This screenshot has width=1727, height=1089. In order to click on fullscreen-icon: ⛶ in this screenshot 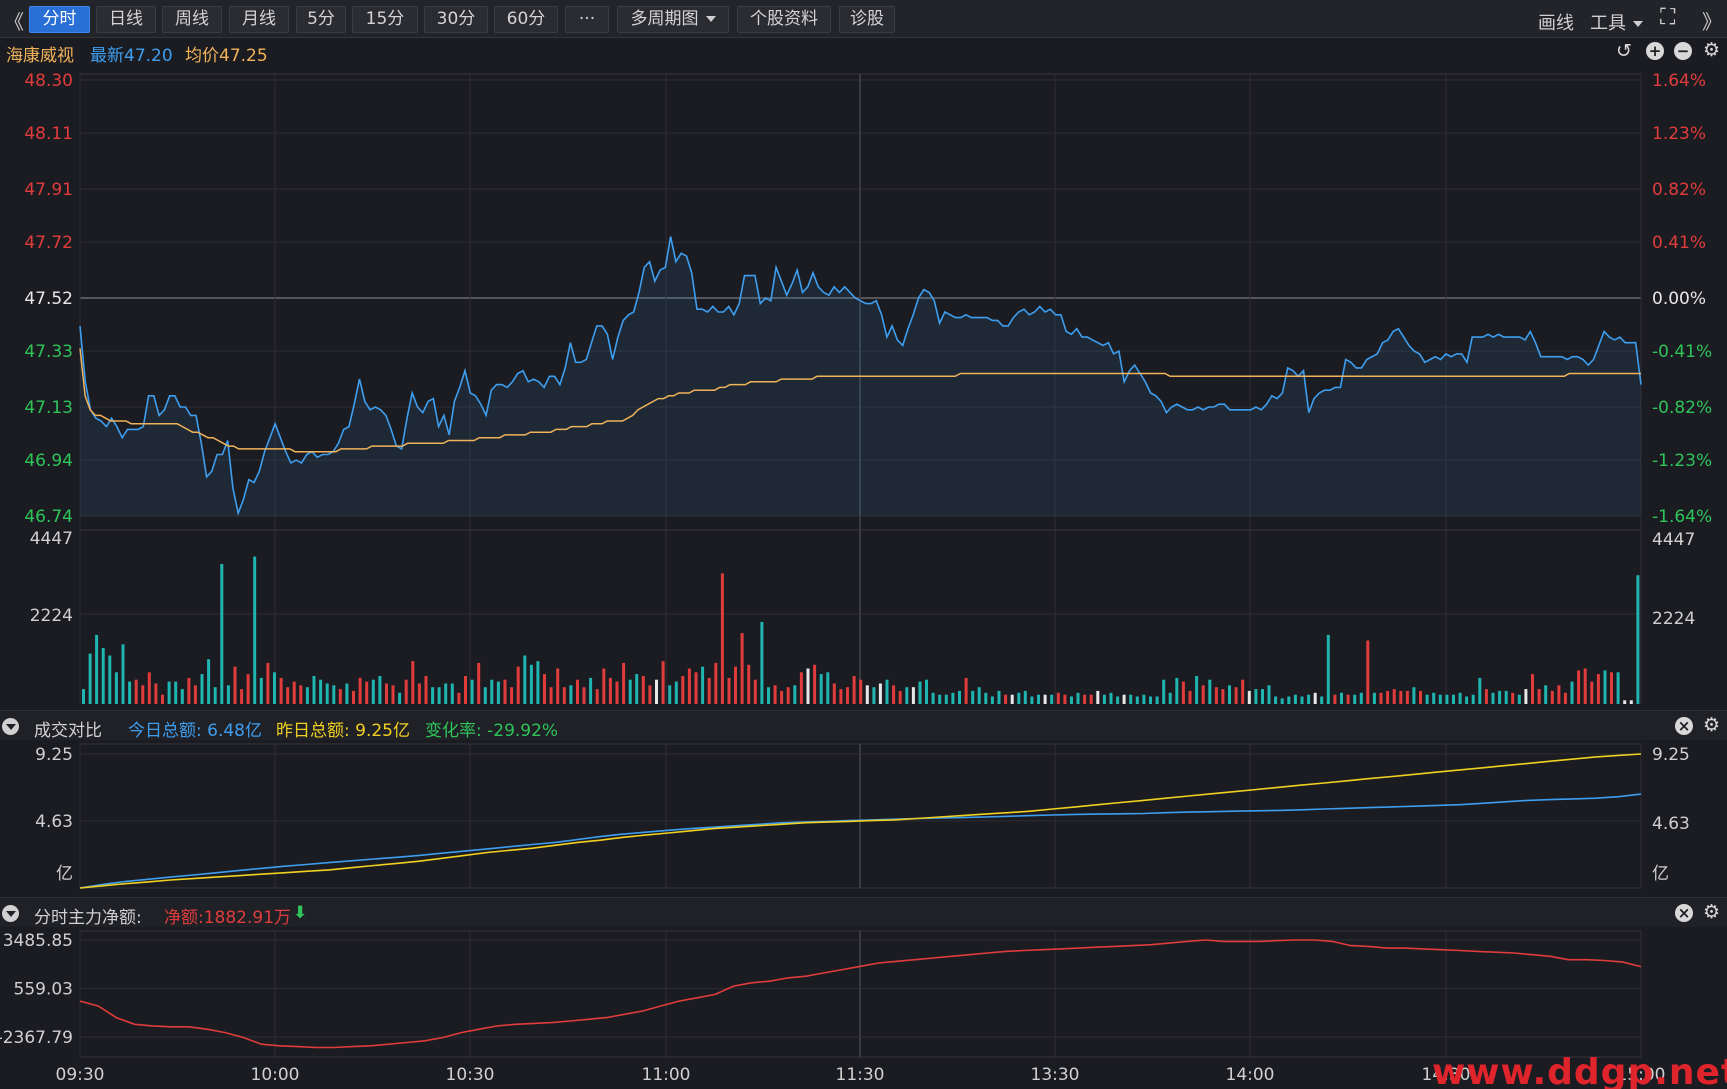, I will do `click(1668, 17)`.